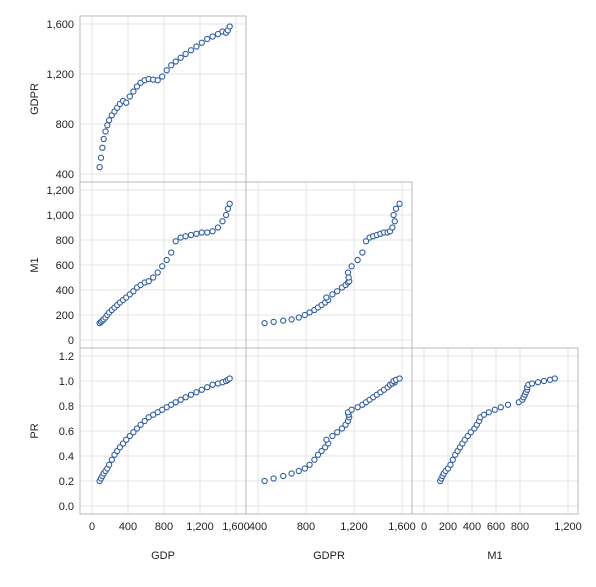 Image resolution: width=596 pixels, height=587 pixels. Describe the element at coordinates (448, 527) in the screenshot. I see `x-tick-label-m1: 200` at that location.